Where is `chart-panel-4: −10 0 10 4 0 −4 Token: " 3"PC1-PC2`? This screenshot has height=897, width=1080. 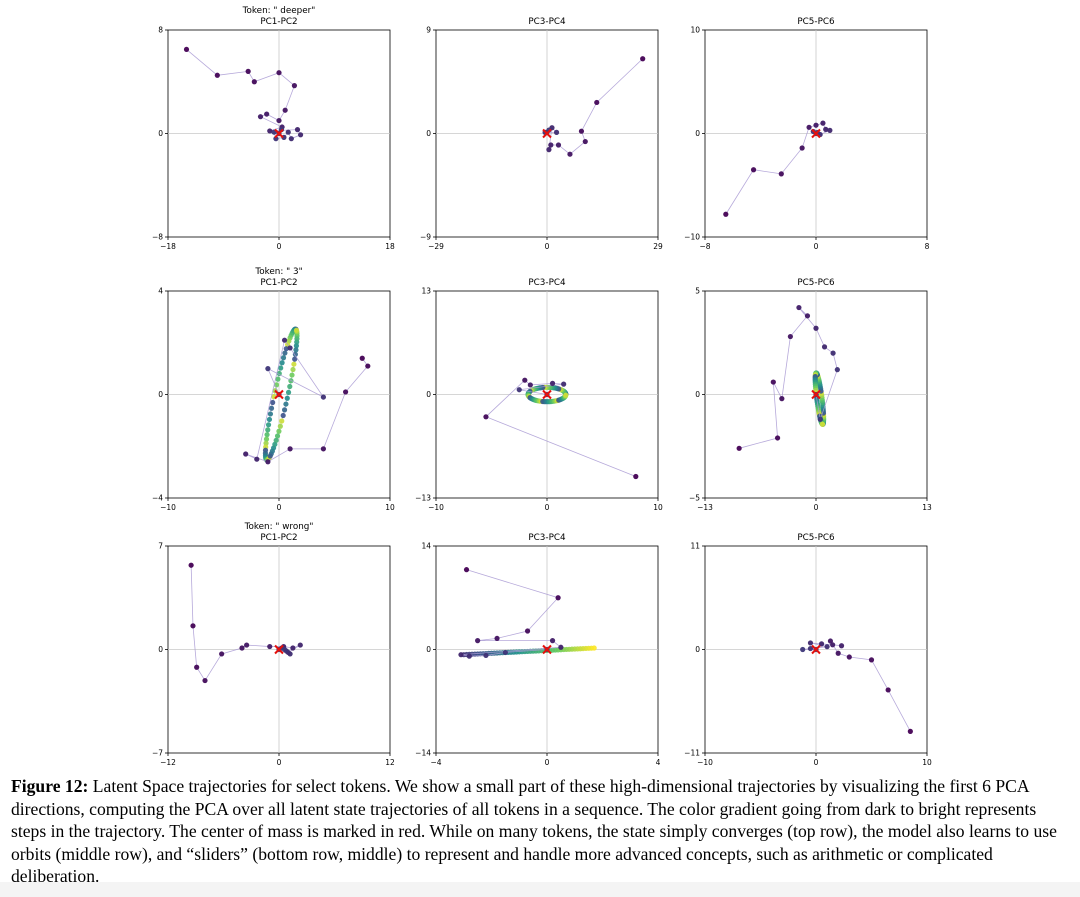
chart-panel-4: −10 0 10 4 0 −4 Token: " 3"PC1-PC2 is located at coordinates (273, 389).